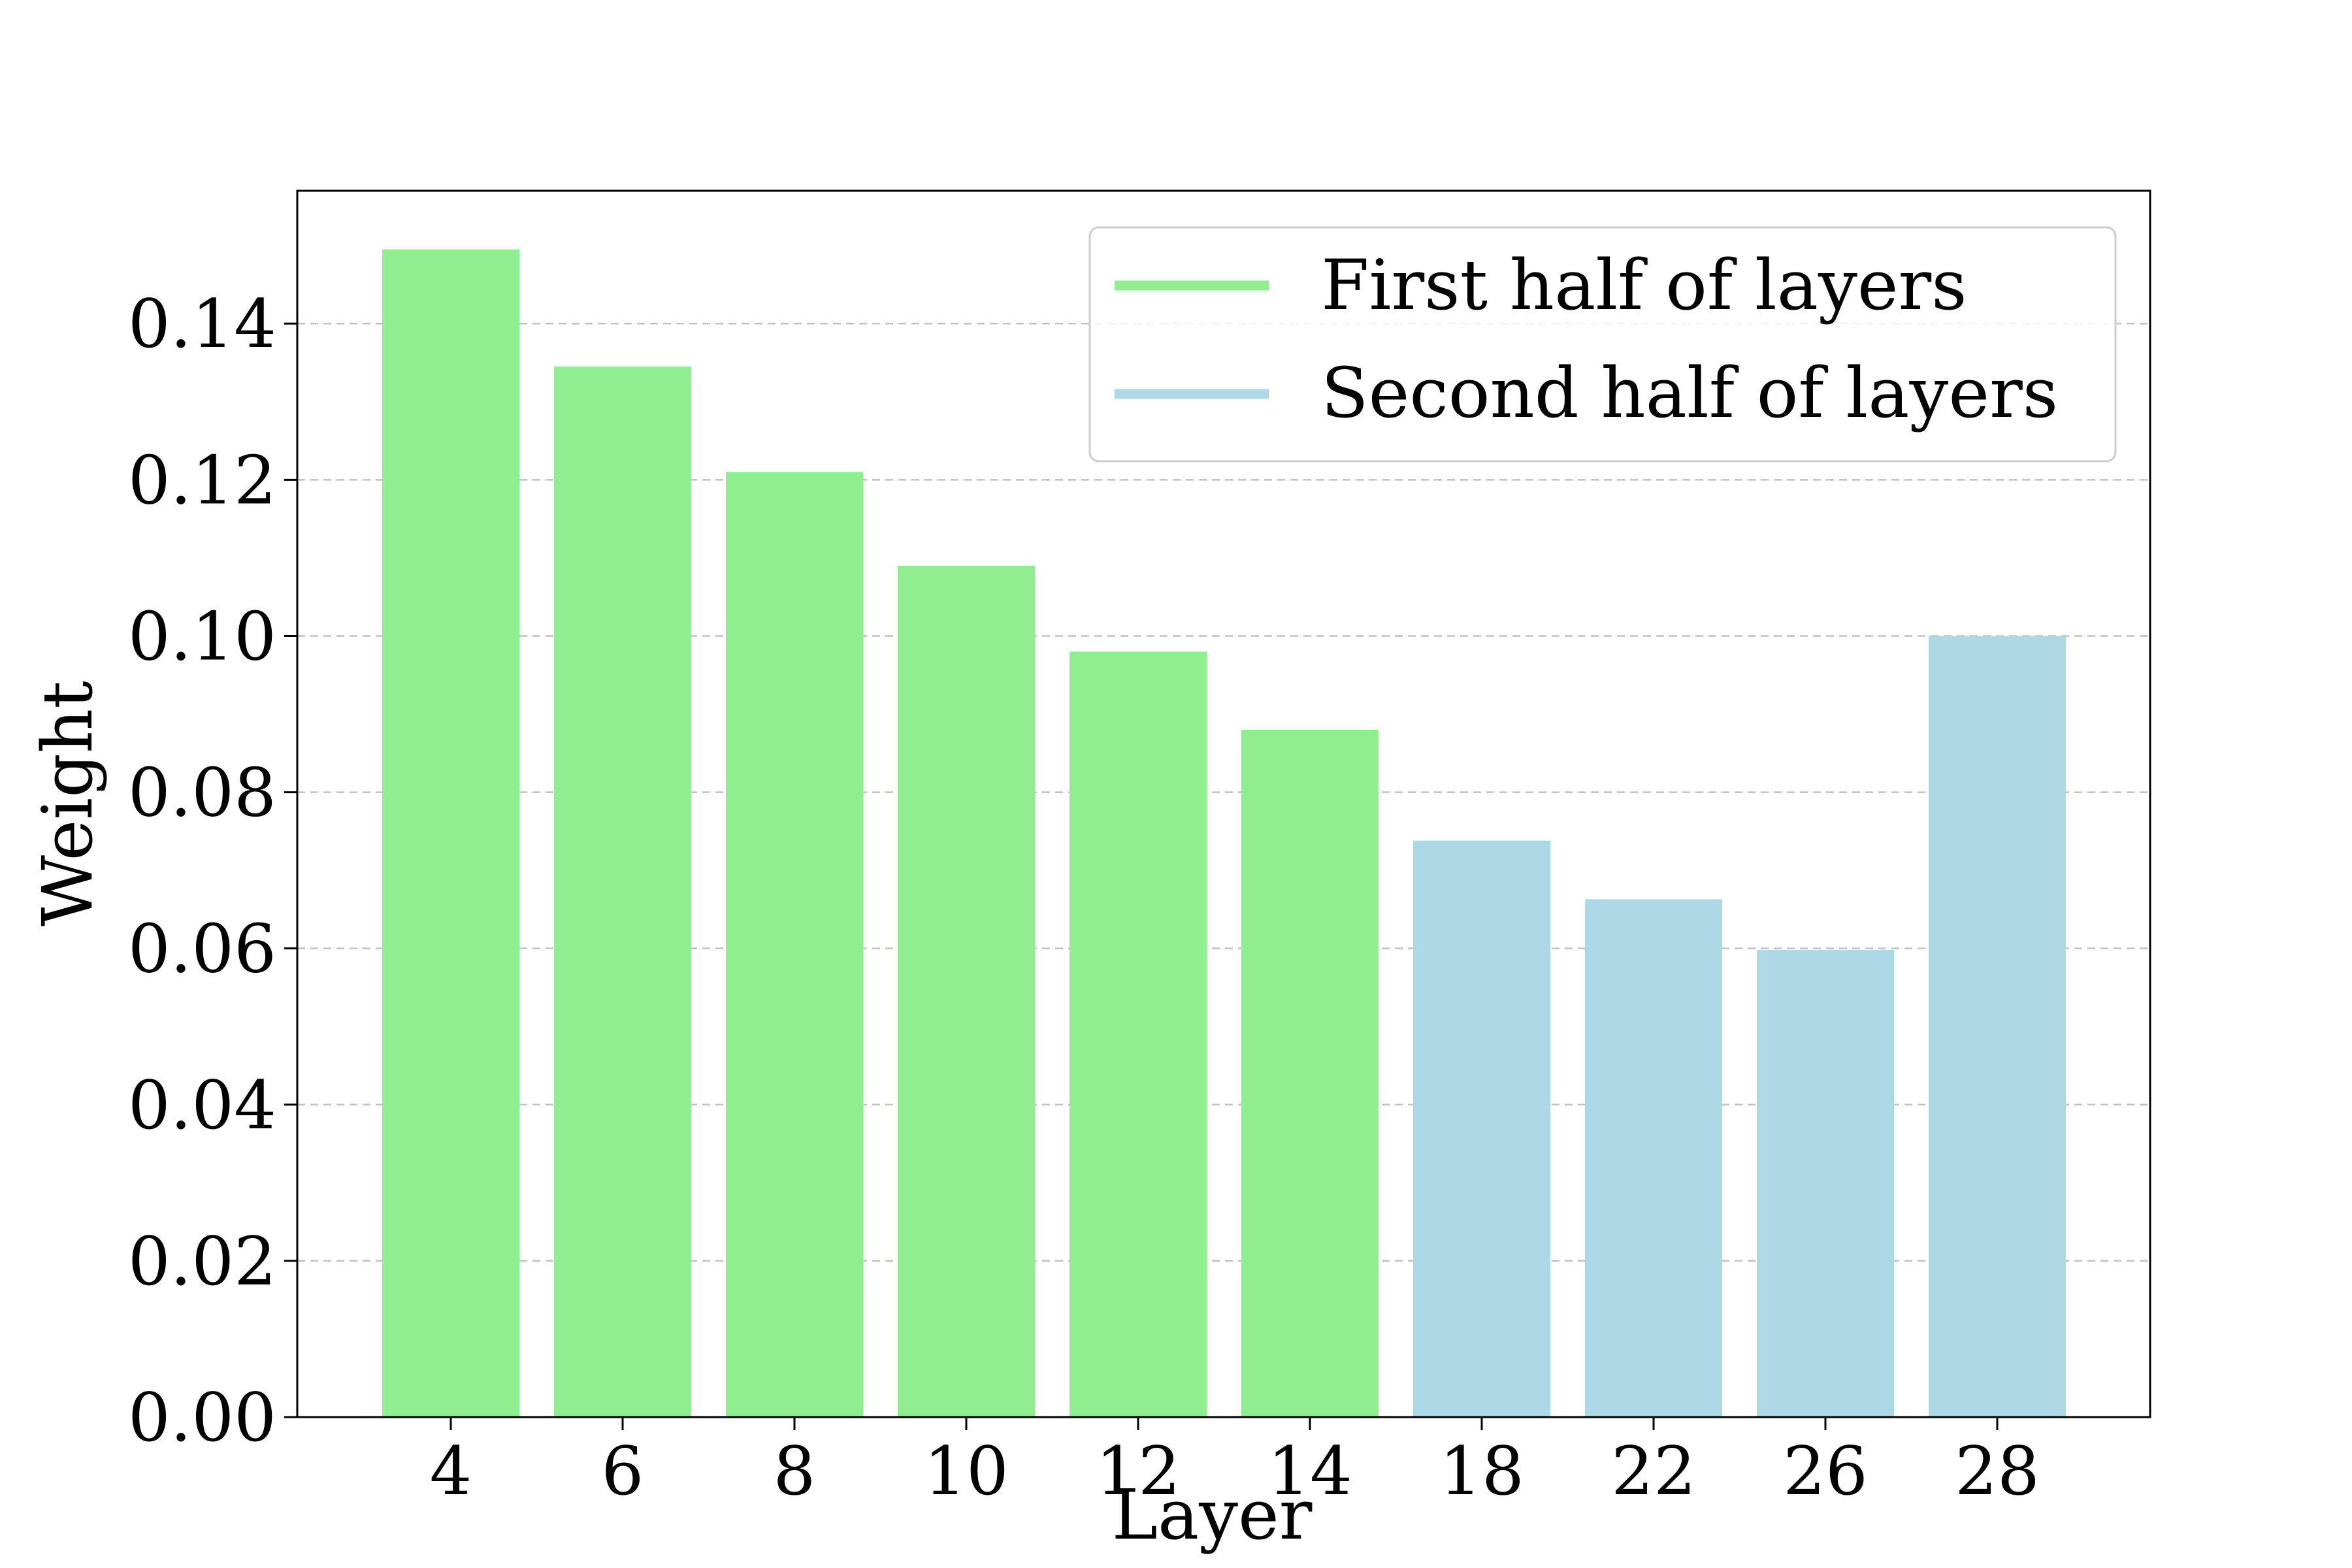  I want to click on legend-label-first-half: First half of layers, so click(1644, 285).